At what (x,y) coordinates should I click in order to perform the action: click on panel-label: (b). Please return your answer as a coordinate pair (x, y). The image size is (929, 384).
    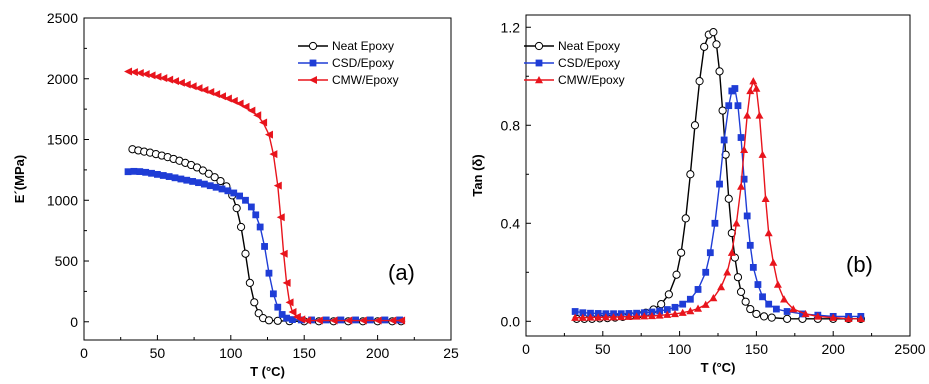
    Looking at the image, I should click on (859, 264).